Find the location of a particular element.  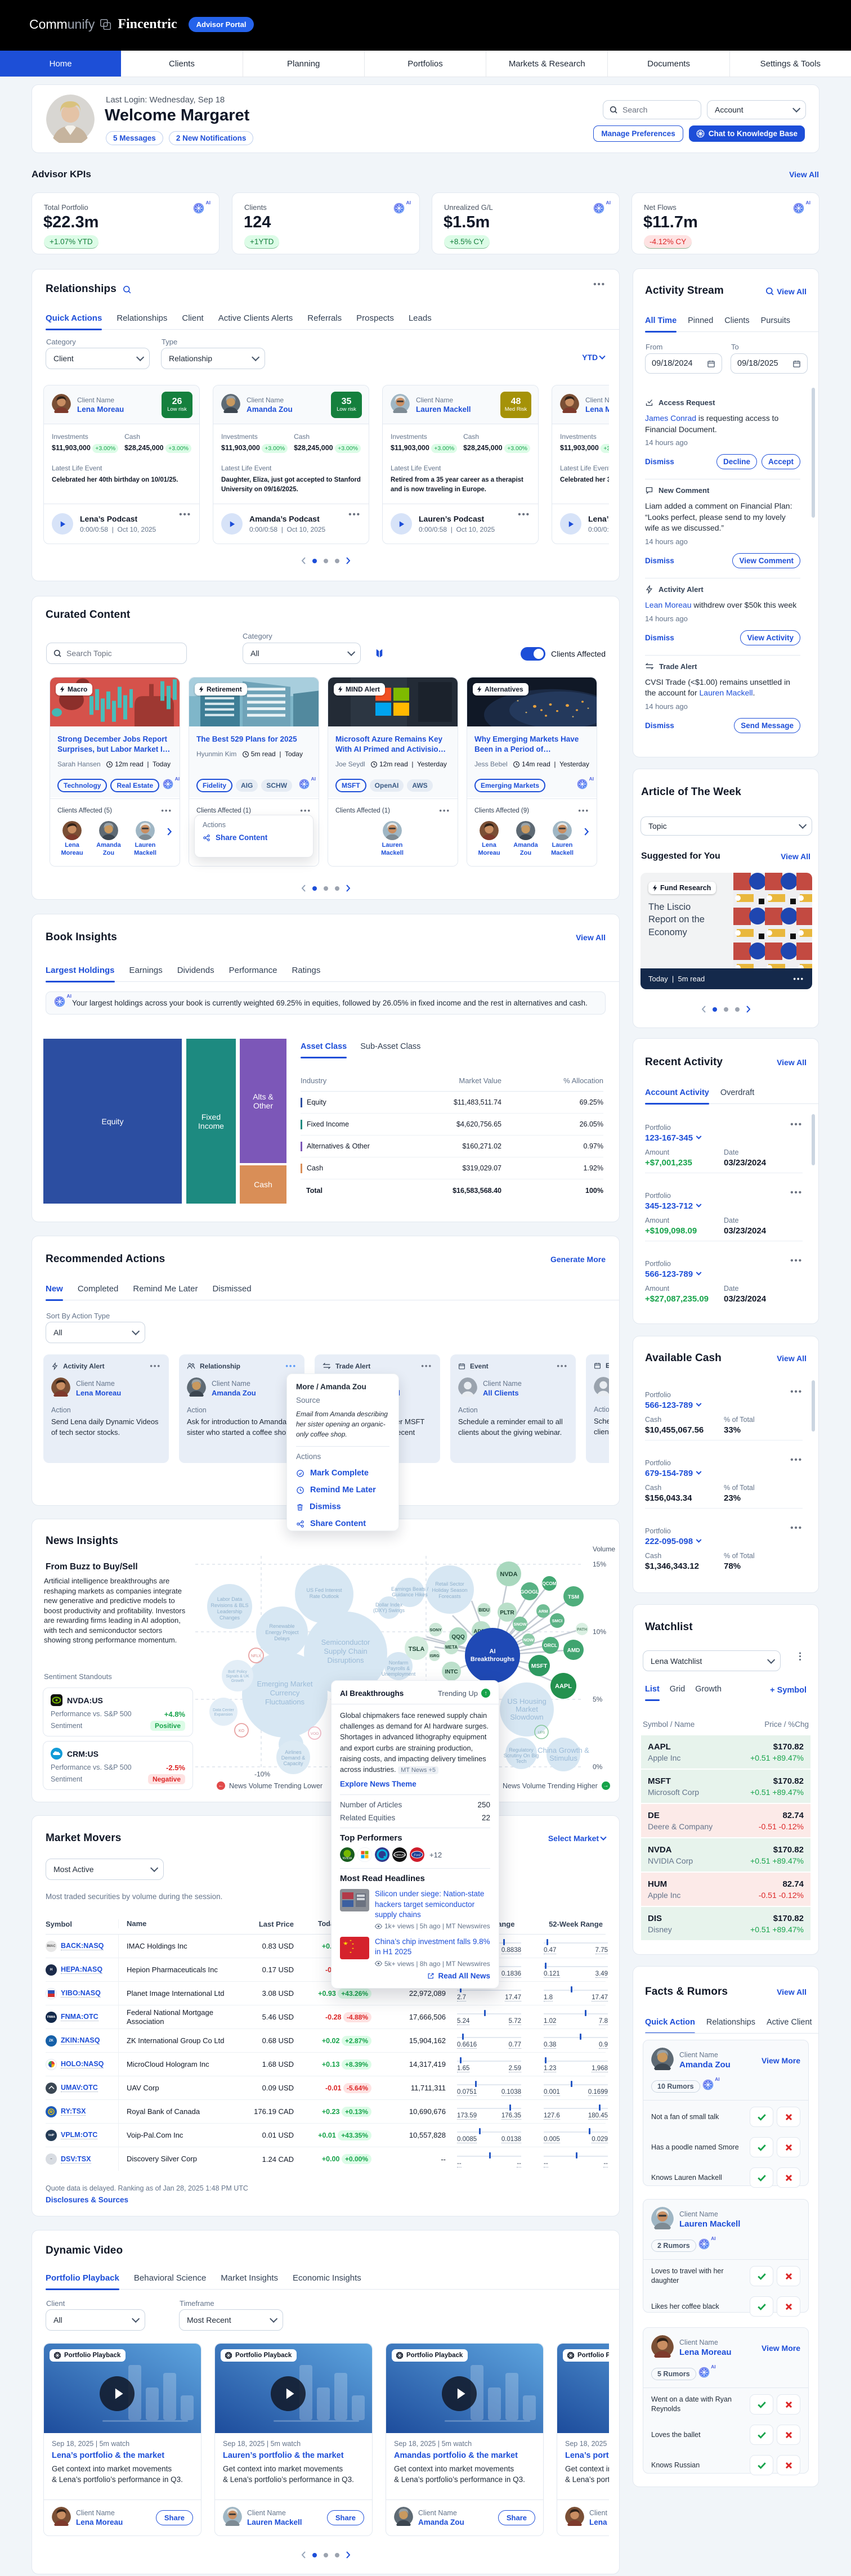

svg-text: Growth is located at coordinates (237, 1681).